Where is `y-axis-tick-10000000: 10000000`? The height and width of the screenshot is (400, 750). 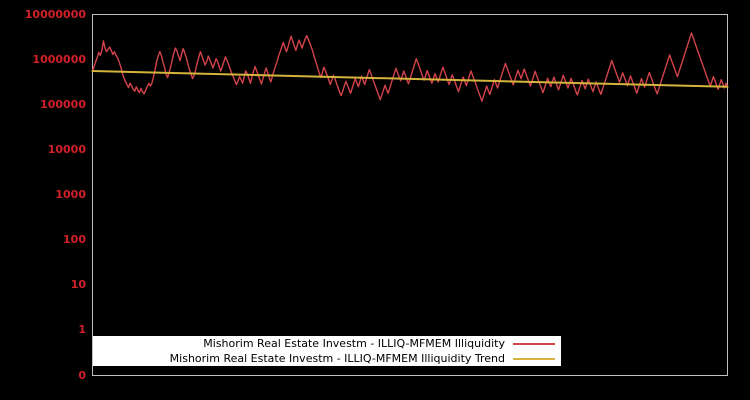
y-axis-tick-10000000: 10000000 is located at coordinates (55, 14).